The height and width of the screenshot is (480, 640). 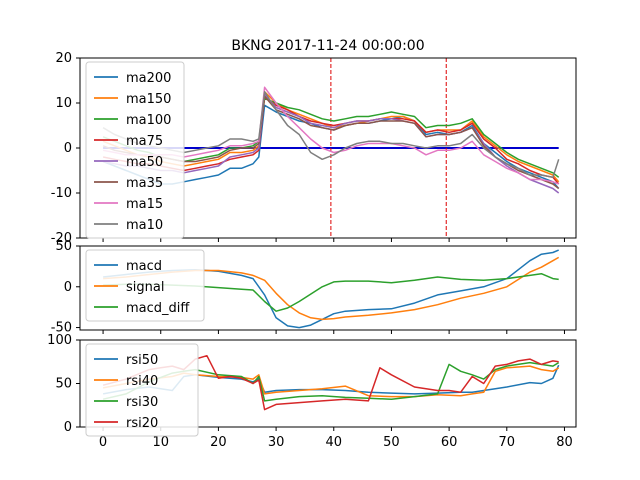 I want to click on legend-label-macd: macd, so click(x=144, y=266).